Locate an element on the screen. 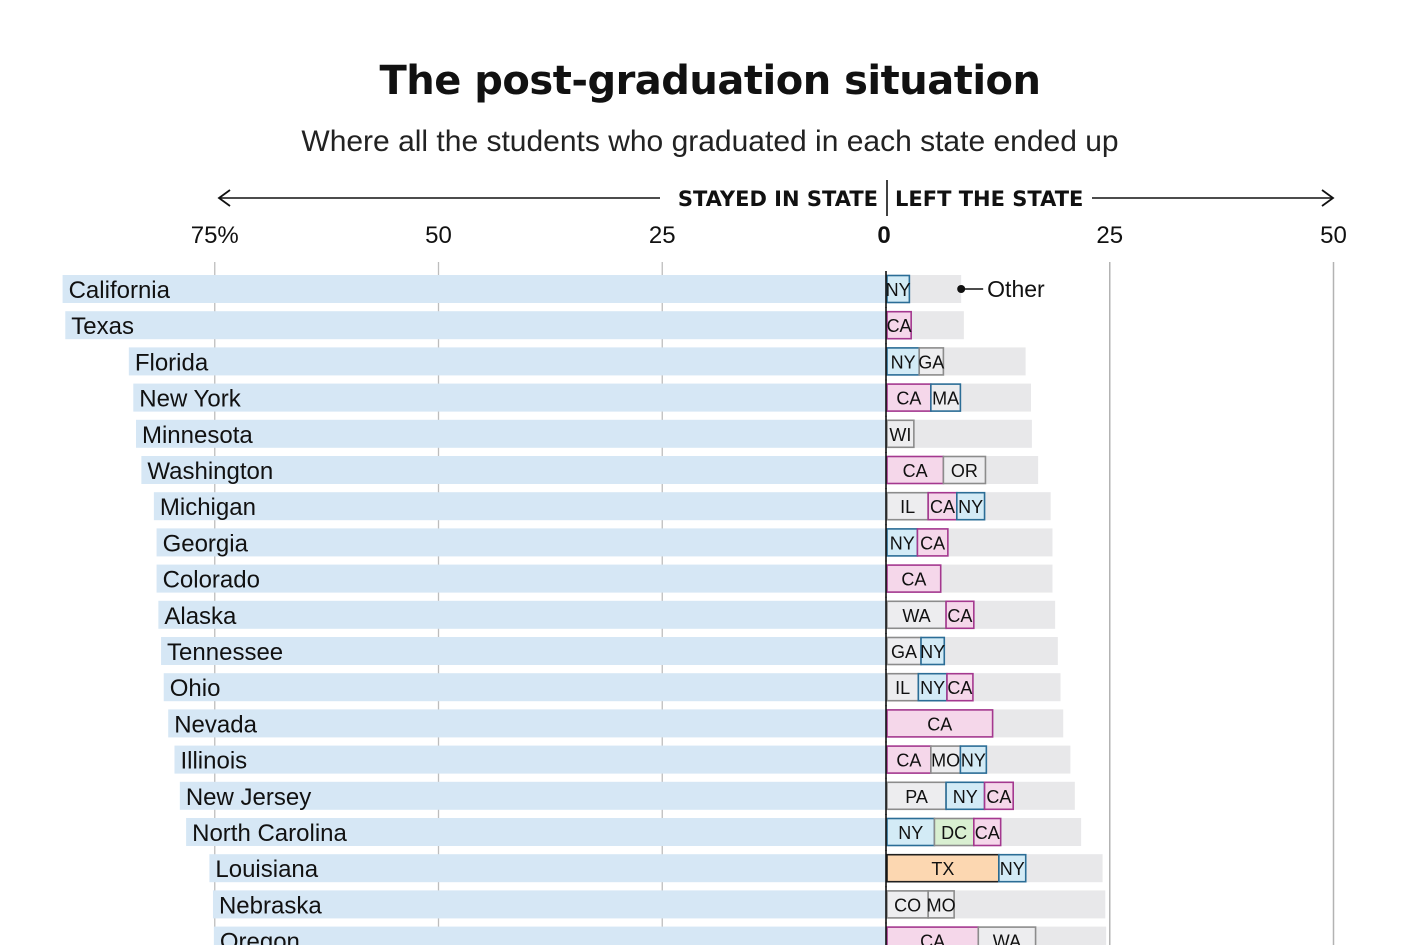 This screenshot has height=945, width=1420. row-colorado: Colorado CA is located at coordinates (604, 579).